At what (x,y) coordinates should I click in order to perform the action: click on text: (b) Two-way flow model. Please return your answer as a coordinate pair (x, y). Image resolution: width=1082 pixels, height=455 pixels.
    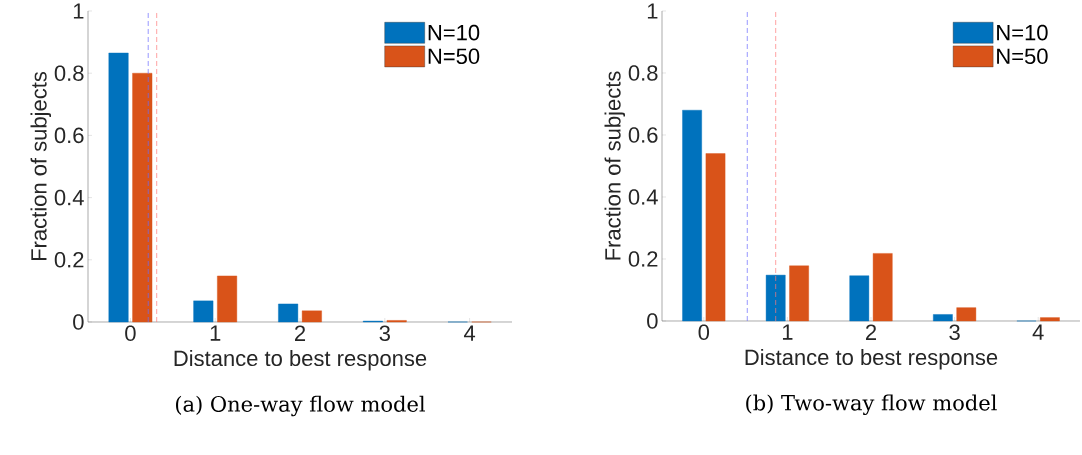
    Looking at the image, I should click on (871, 404).